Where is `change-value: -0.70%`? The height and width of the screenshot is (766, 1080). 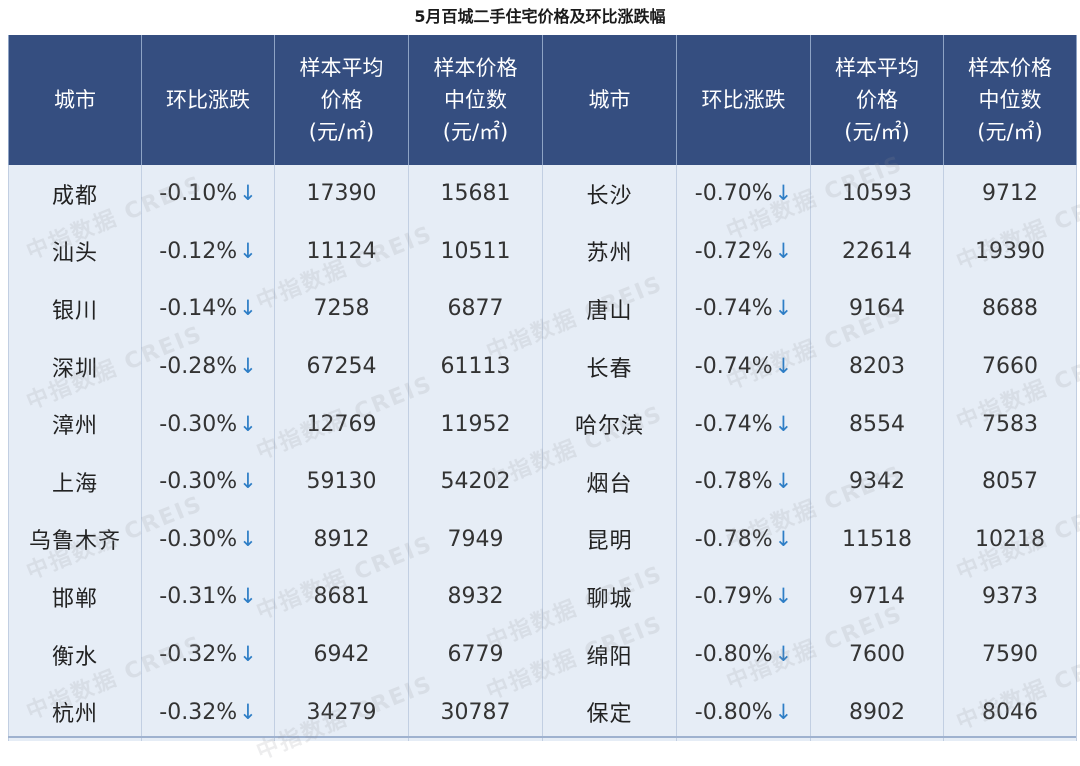
change-value: -0.70% is located at coordinates (733, 194).